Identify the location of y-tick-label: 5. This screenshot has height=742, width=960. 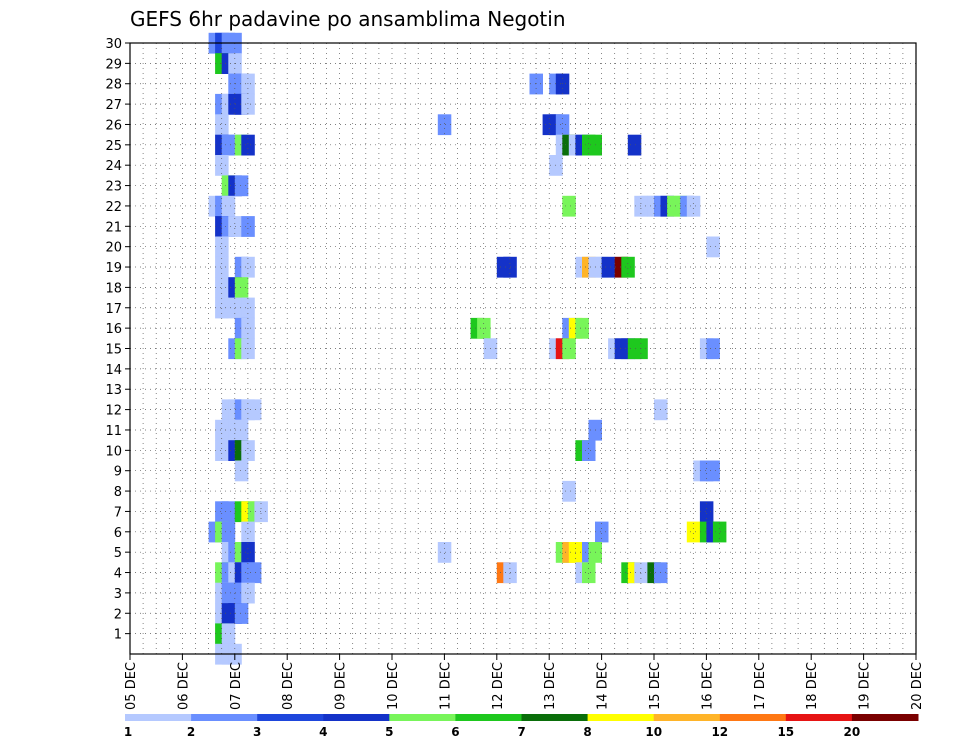
(118, 553).